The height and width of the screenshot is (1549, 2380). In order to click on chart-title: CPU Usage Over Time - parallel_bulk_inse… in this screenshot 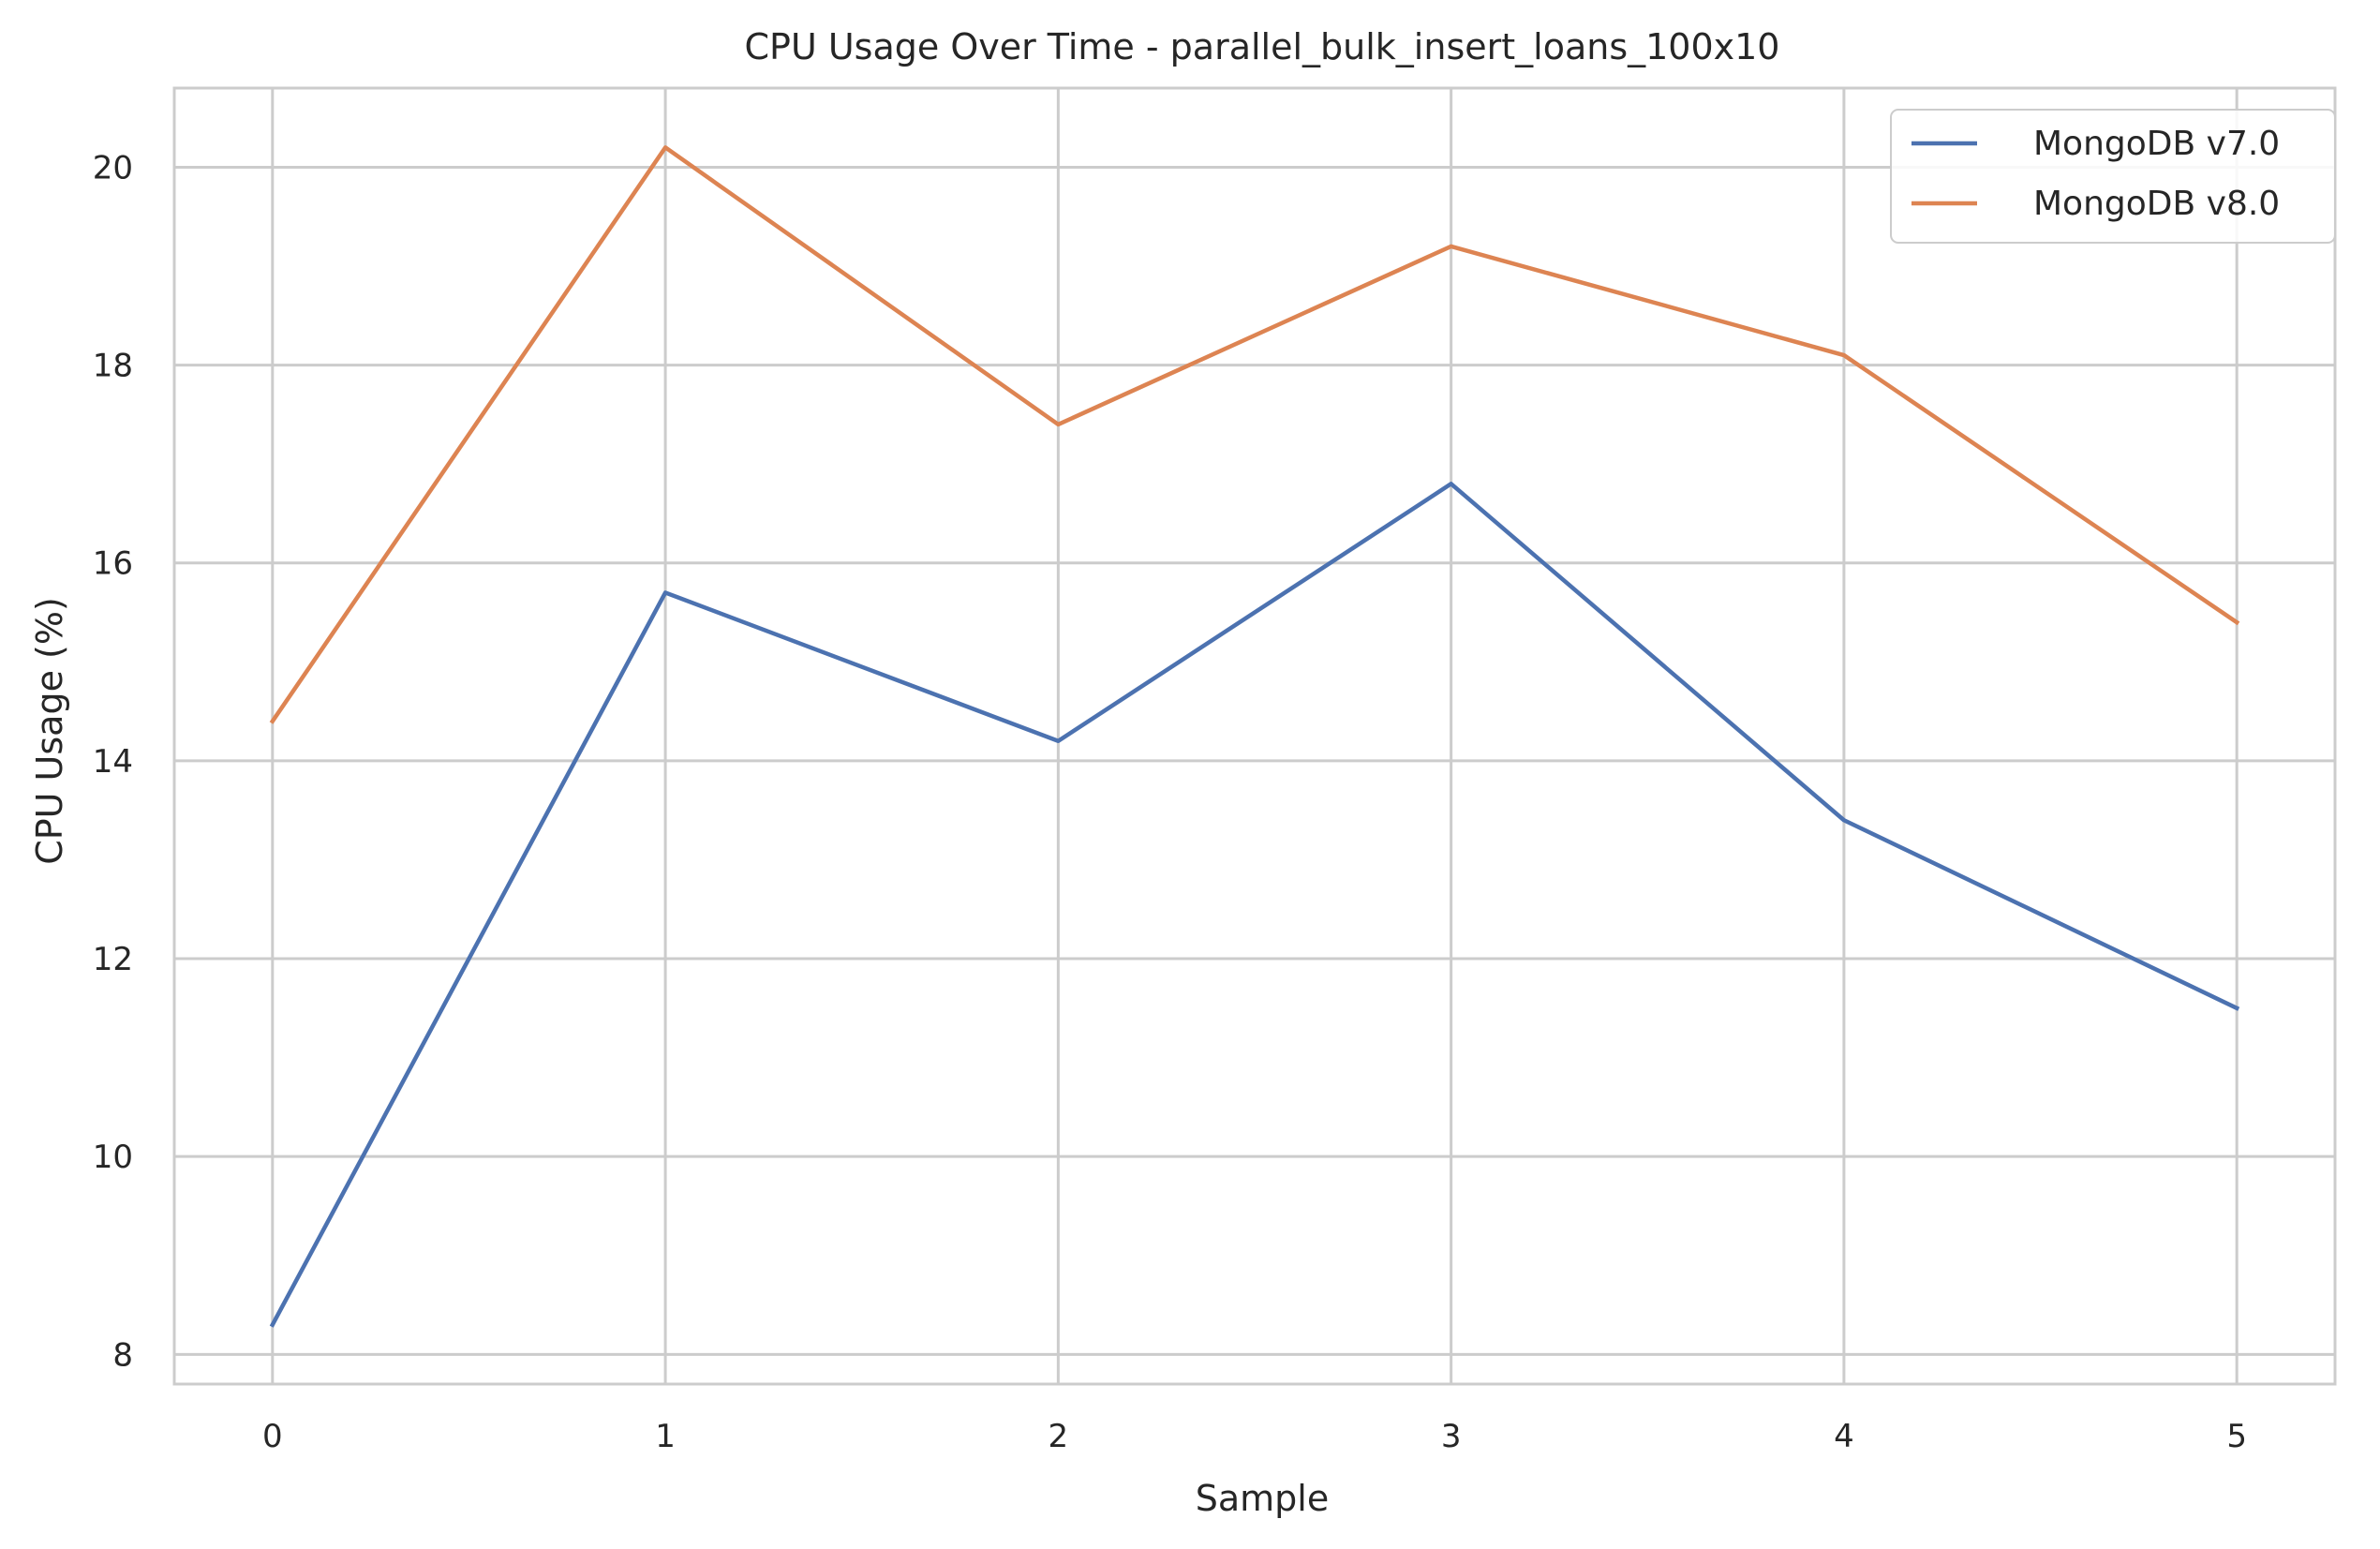, I will do `click(1262, 47)`.